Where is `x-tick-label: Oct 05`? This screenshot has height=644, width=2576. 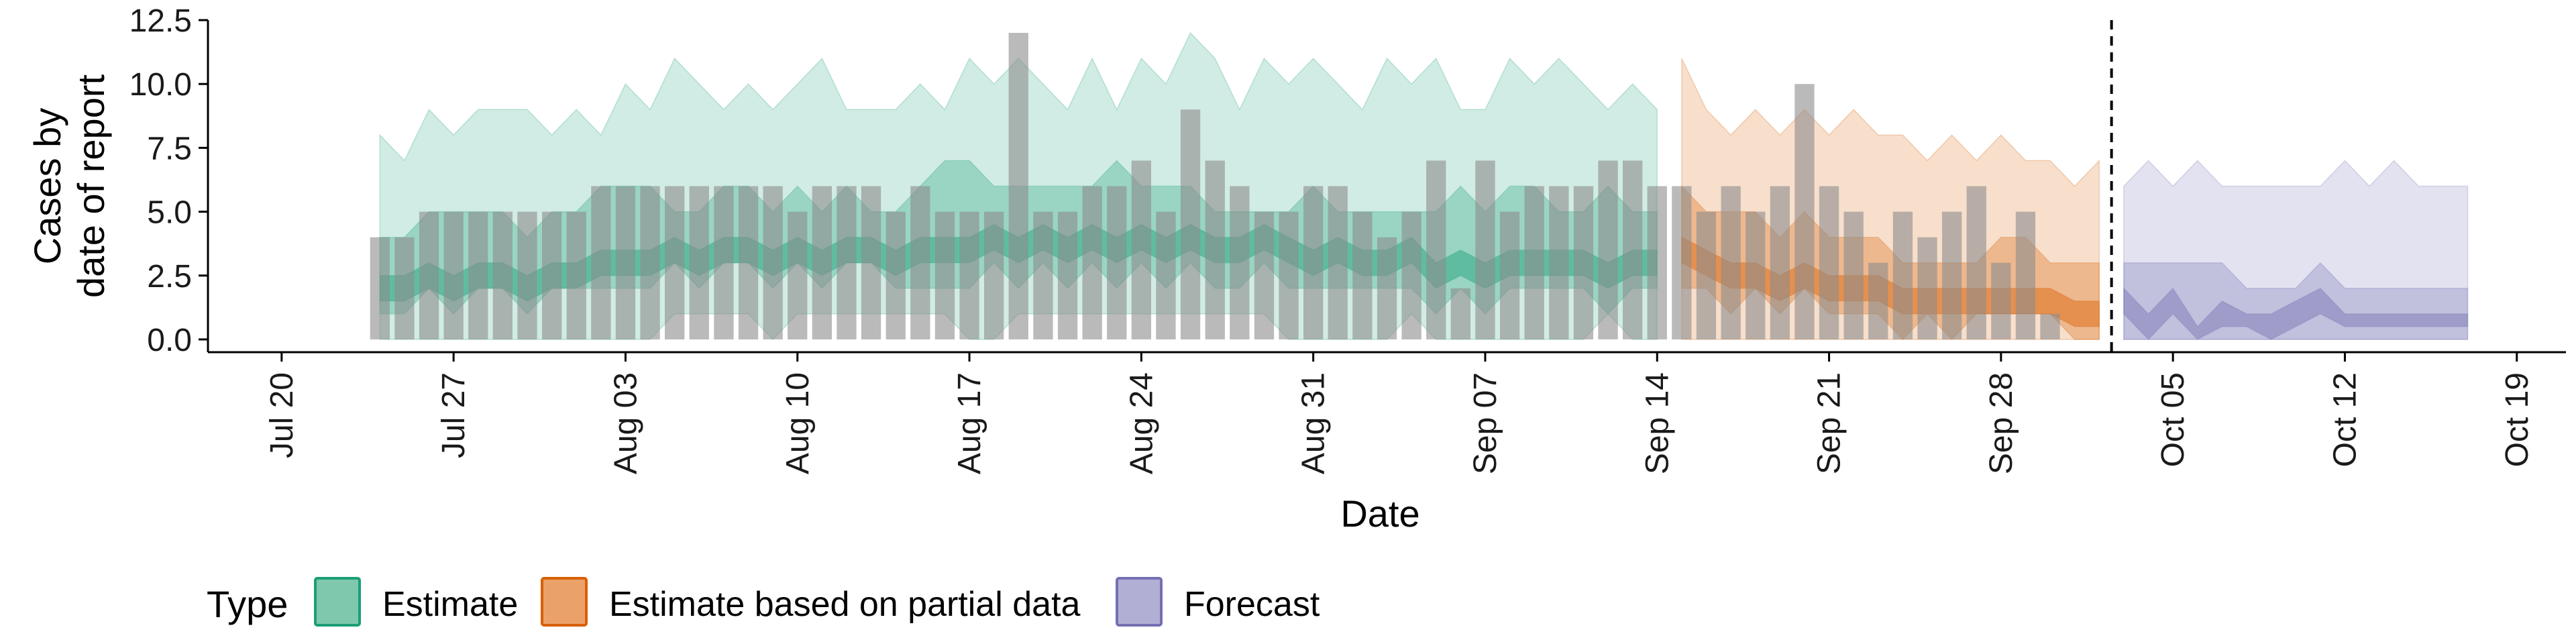 x-tick-label: Oct 05 is located at coordinates (2173, 419).